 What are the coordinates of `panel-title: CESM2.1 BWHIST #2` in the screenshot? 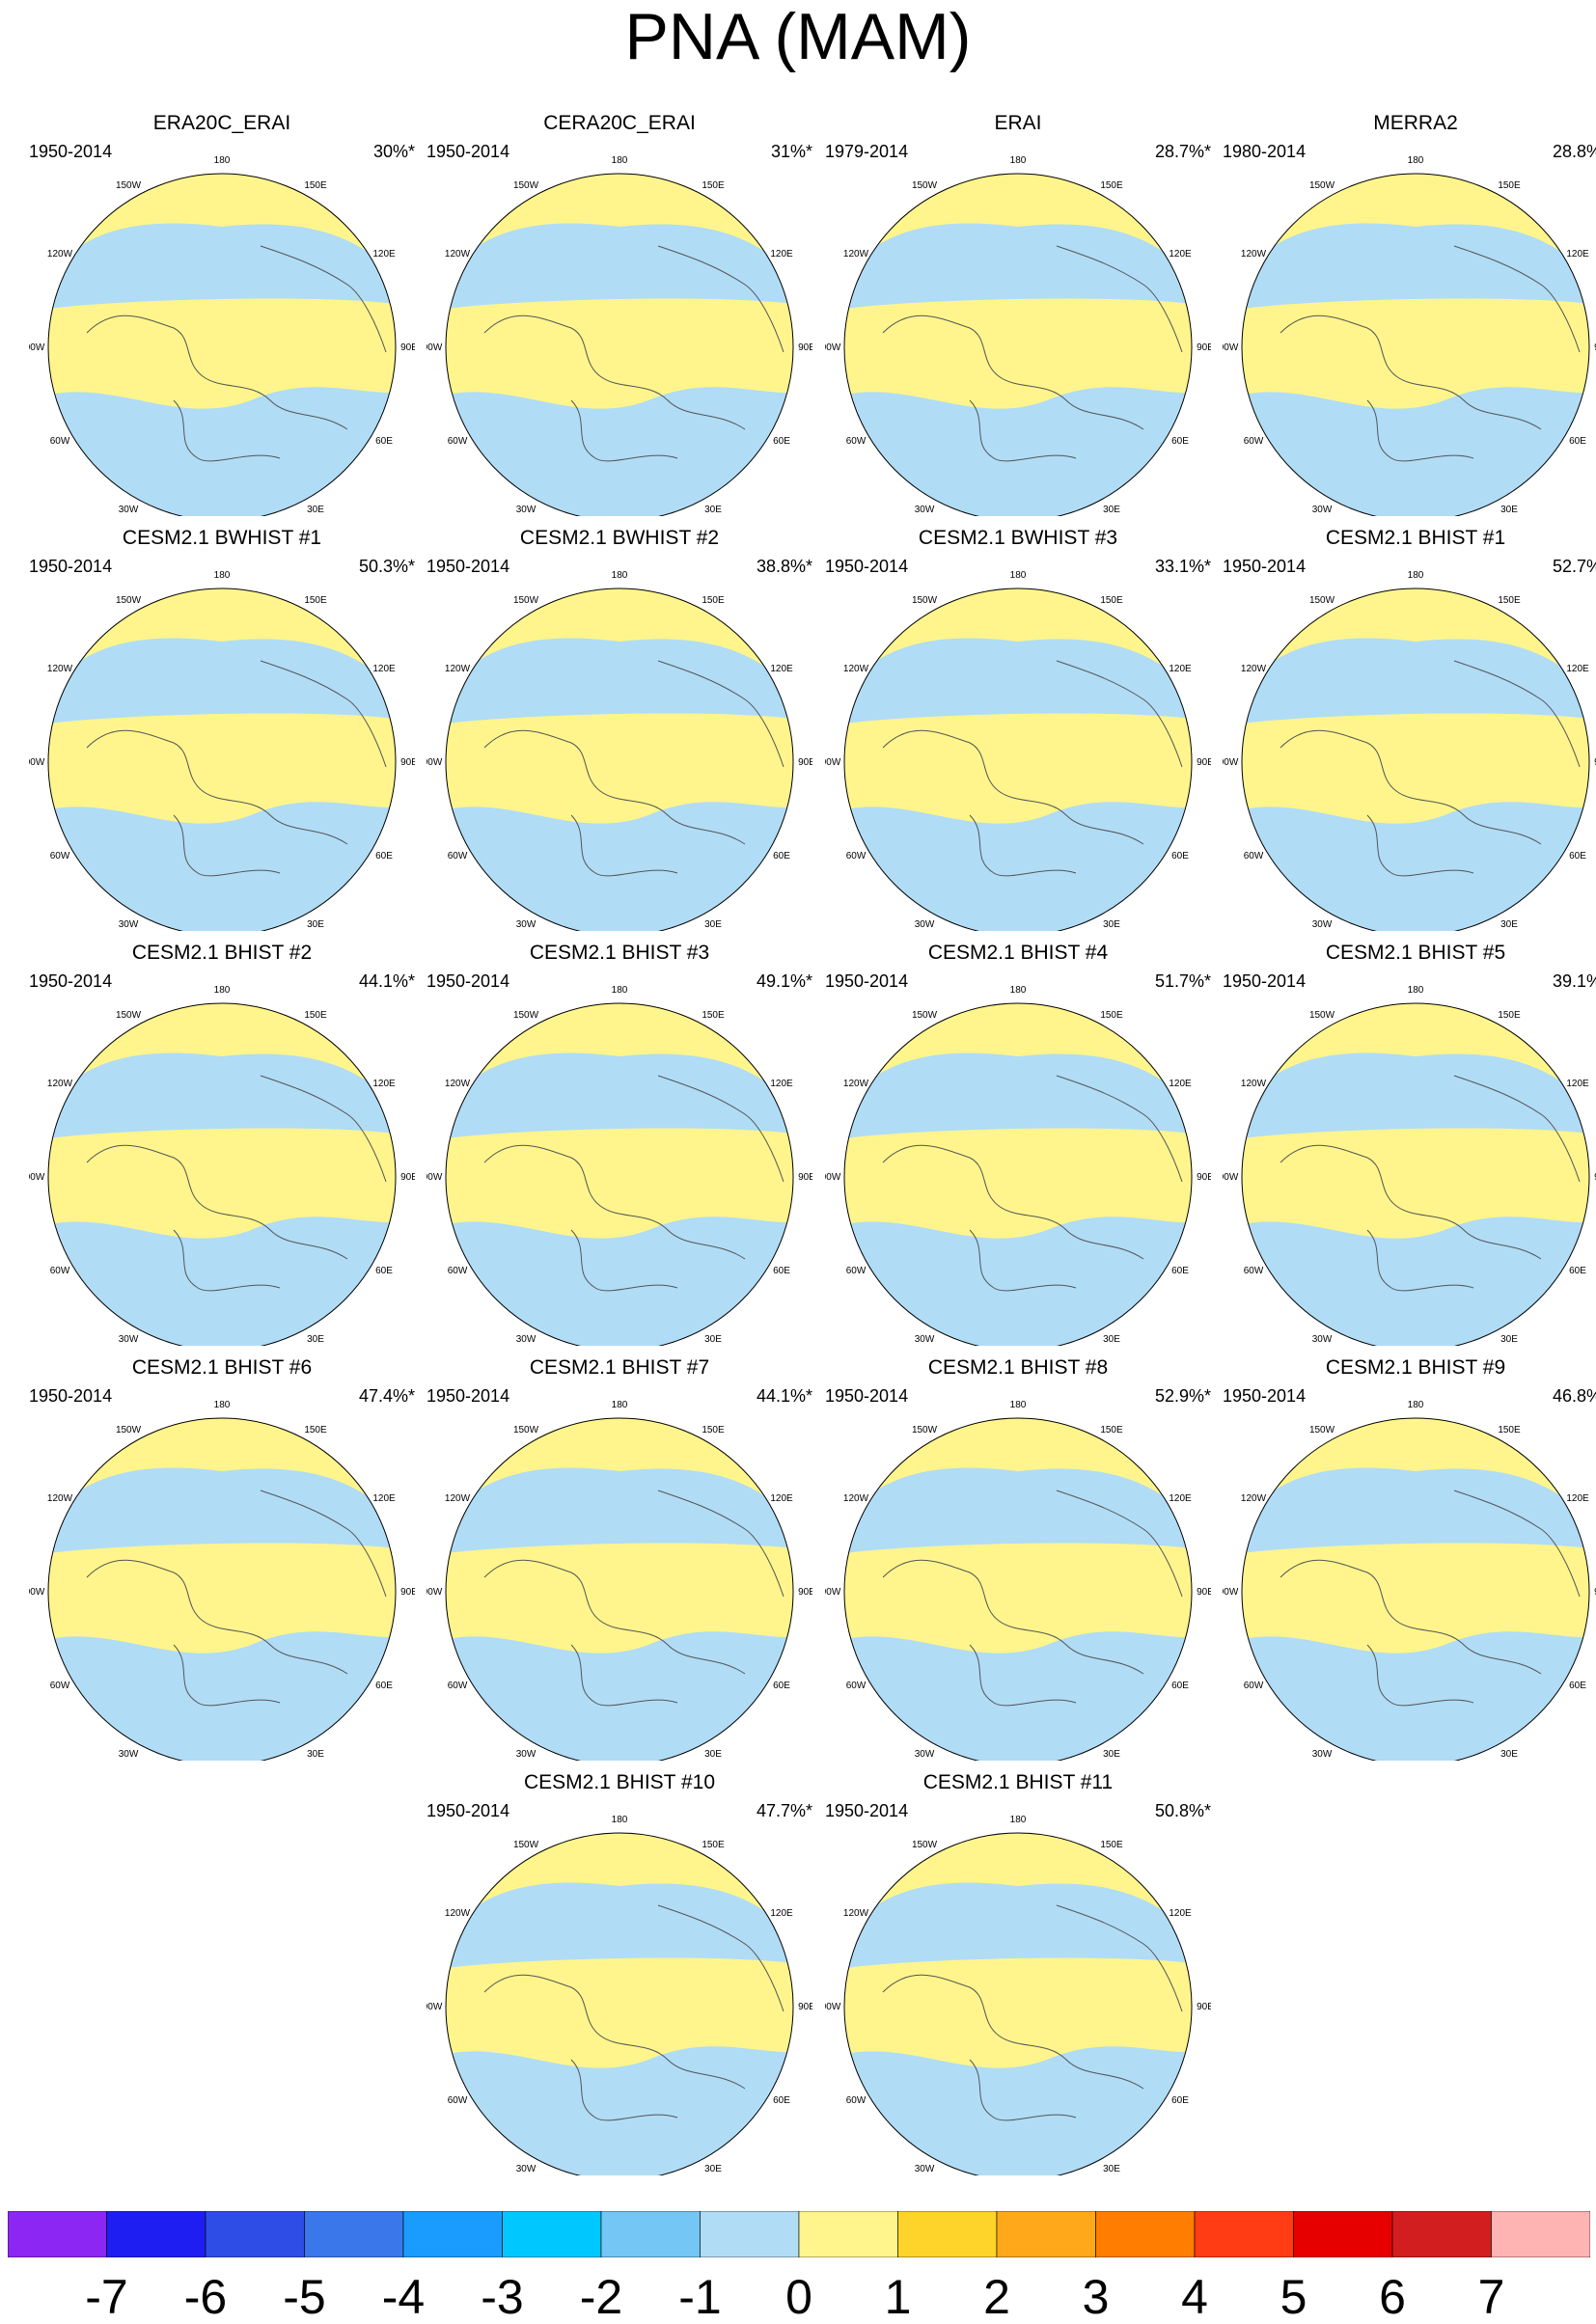 It's located at (620, 538).